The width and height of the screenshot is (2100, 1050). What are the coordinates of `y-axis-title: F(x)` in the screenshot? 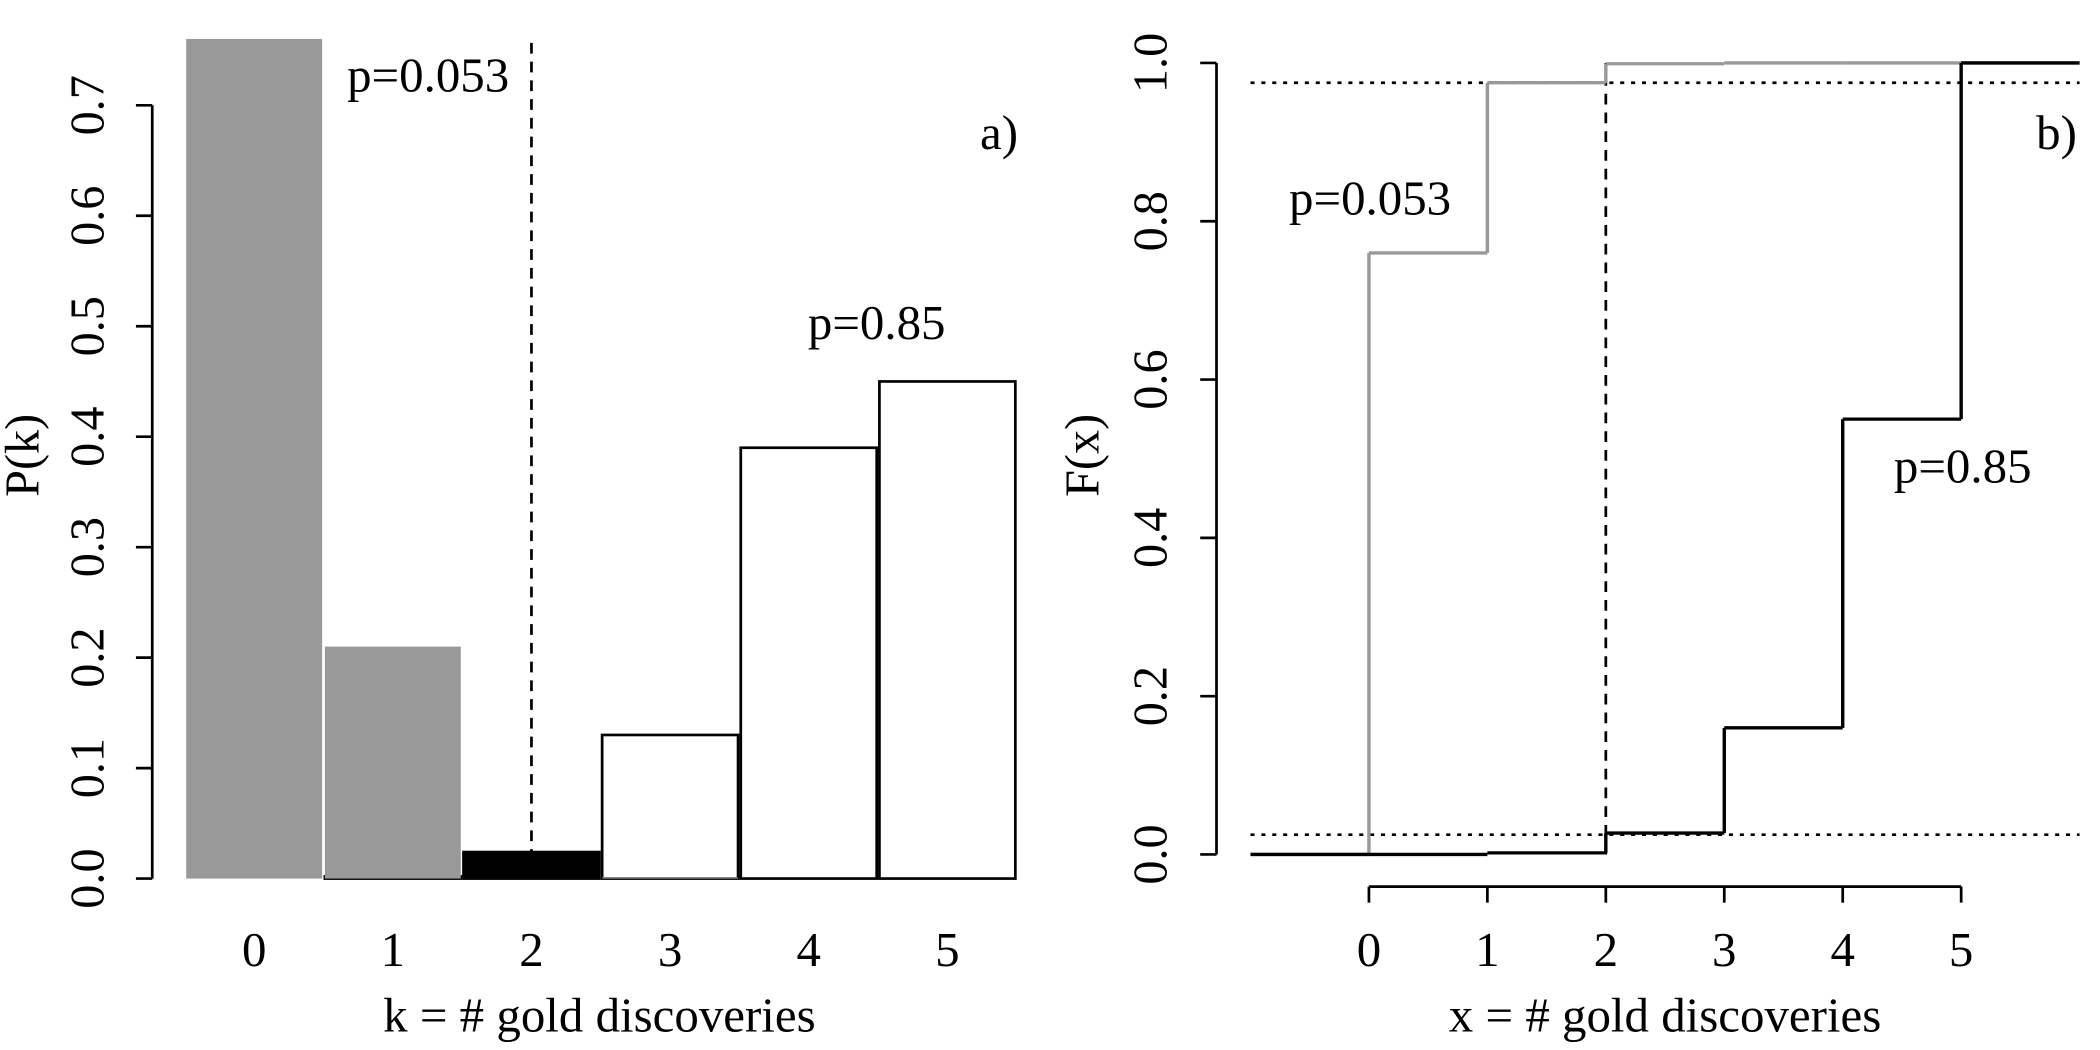 It's located at (1082, 455).